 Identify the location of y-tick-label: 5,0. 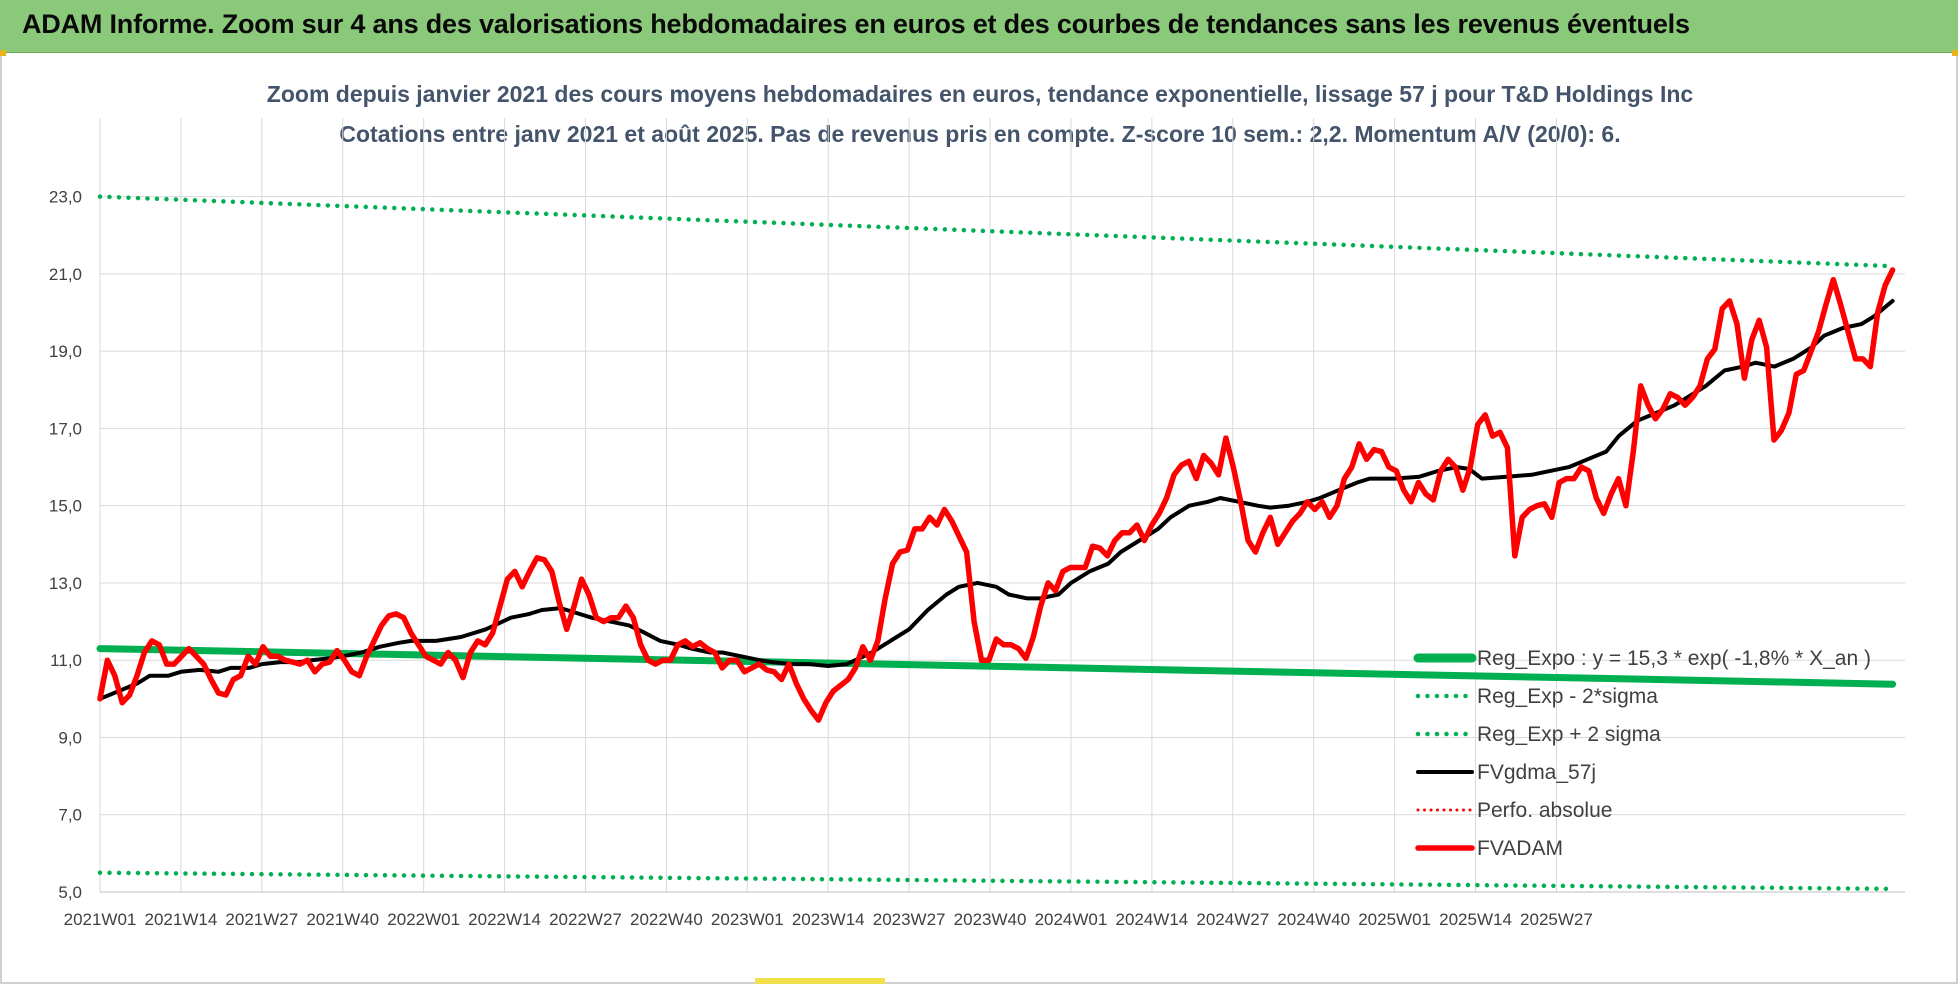
(70, 892).